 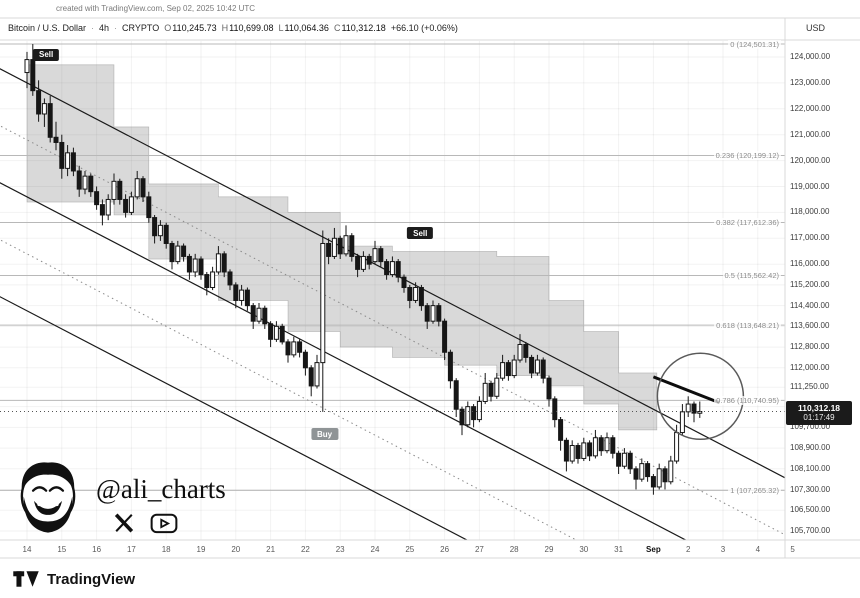 What do you see at coordinates (360, 28) in the screenshot?
I see `ohlc-close: C110,312.18` at bounding box center [360, 28].